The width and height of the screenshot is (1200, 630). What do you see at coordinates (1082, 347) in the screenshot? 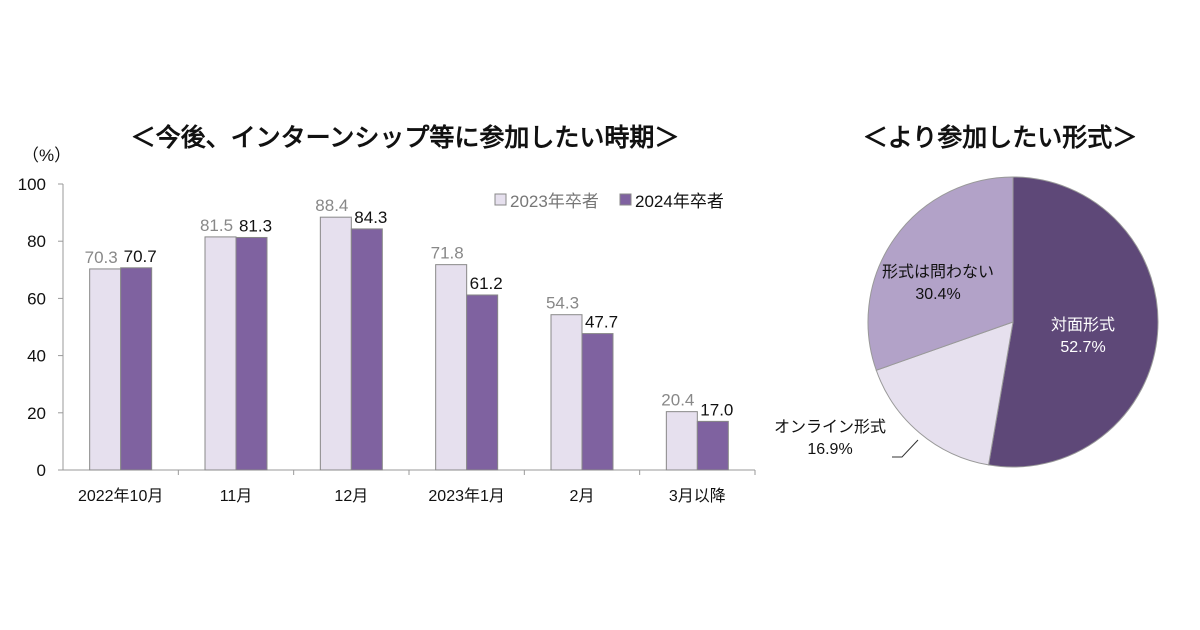
I see `slice-value: 52.7%` at bounding box center [1082, 347].